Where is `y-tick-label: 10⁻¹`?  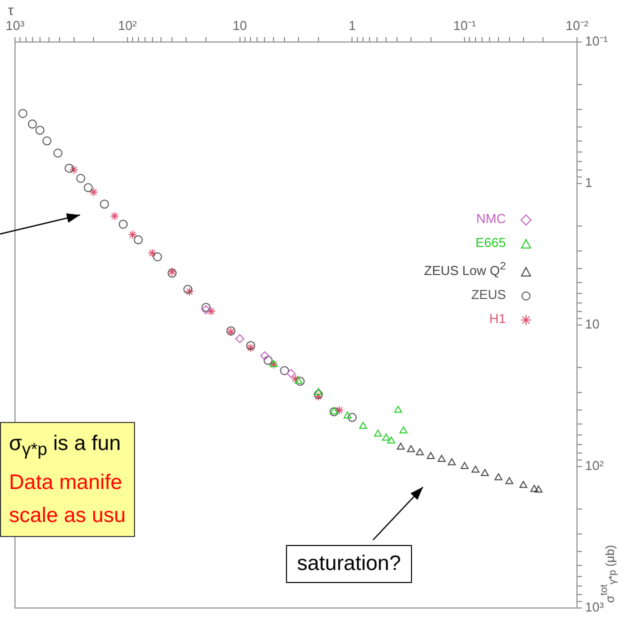 y-tick-label: 10⁻¹ is located at coordinates (596, 41).